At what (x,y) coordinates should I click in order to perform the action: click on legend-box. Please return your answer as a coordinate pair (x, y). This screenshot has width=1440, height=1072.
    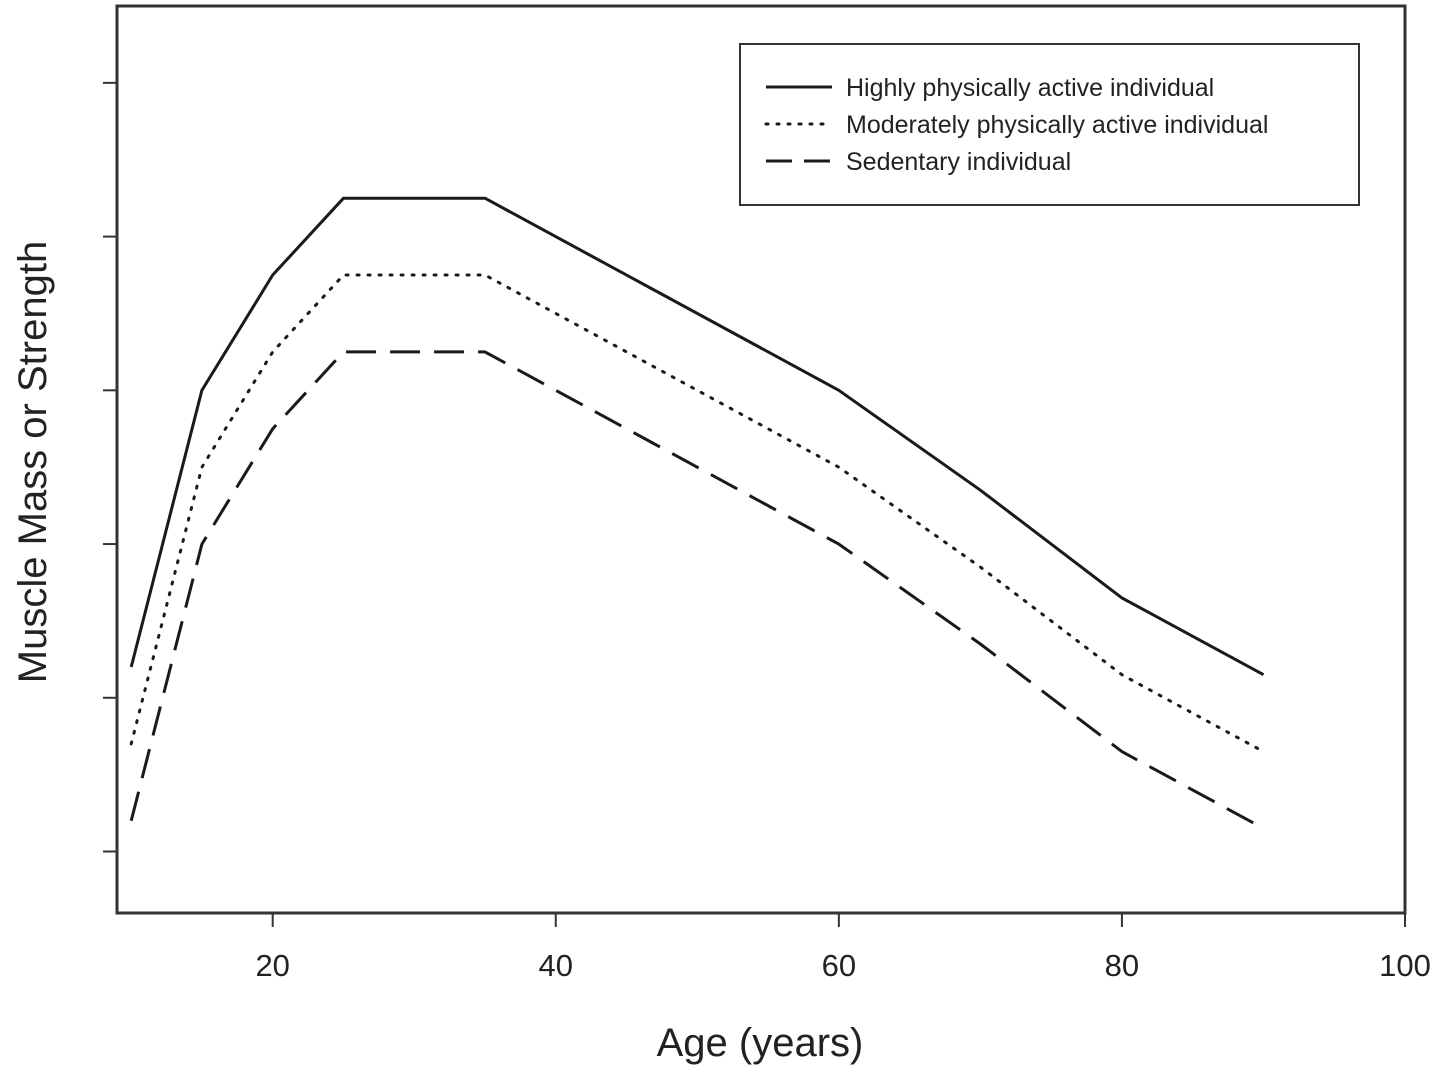
    Looking at the image, I should click on (1049, 124).